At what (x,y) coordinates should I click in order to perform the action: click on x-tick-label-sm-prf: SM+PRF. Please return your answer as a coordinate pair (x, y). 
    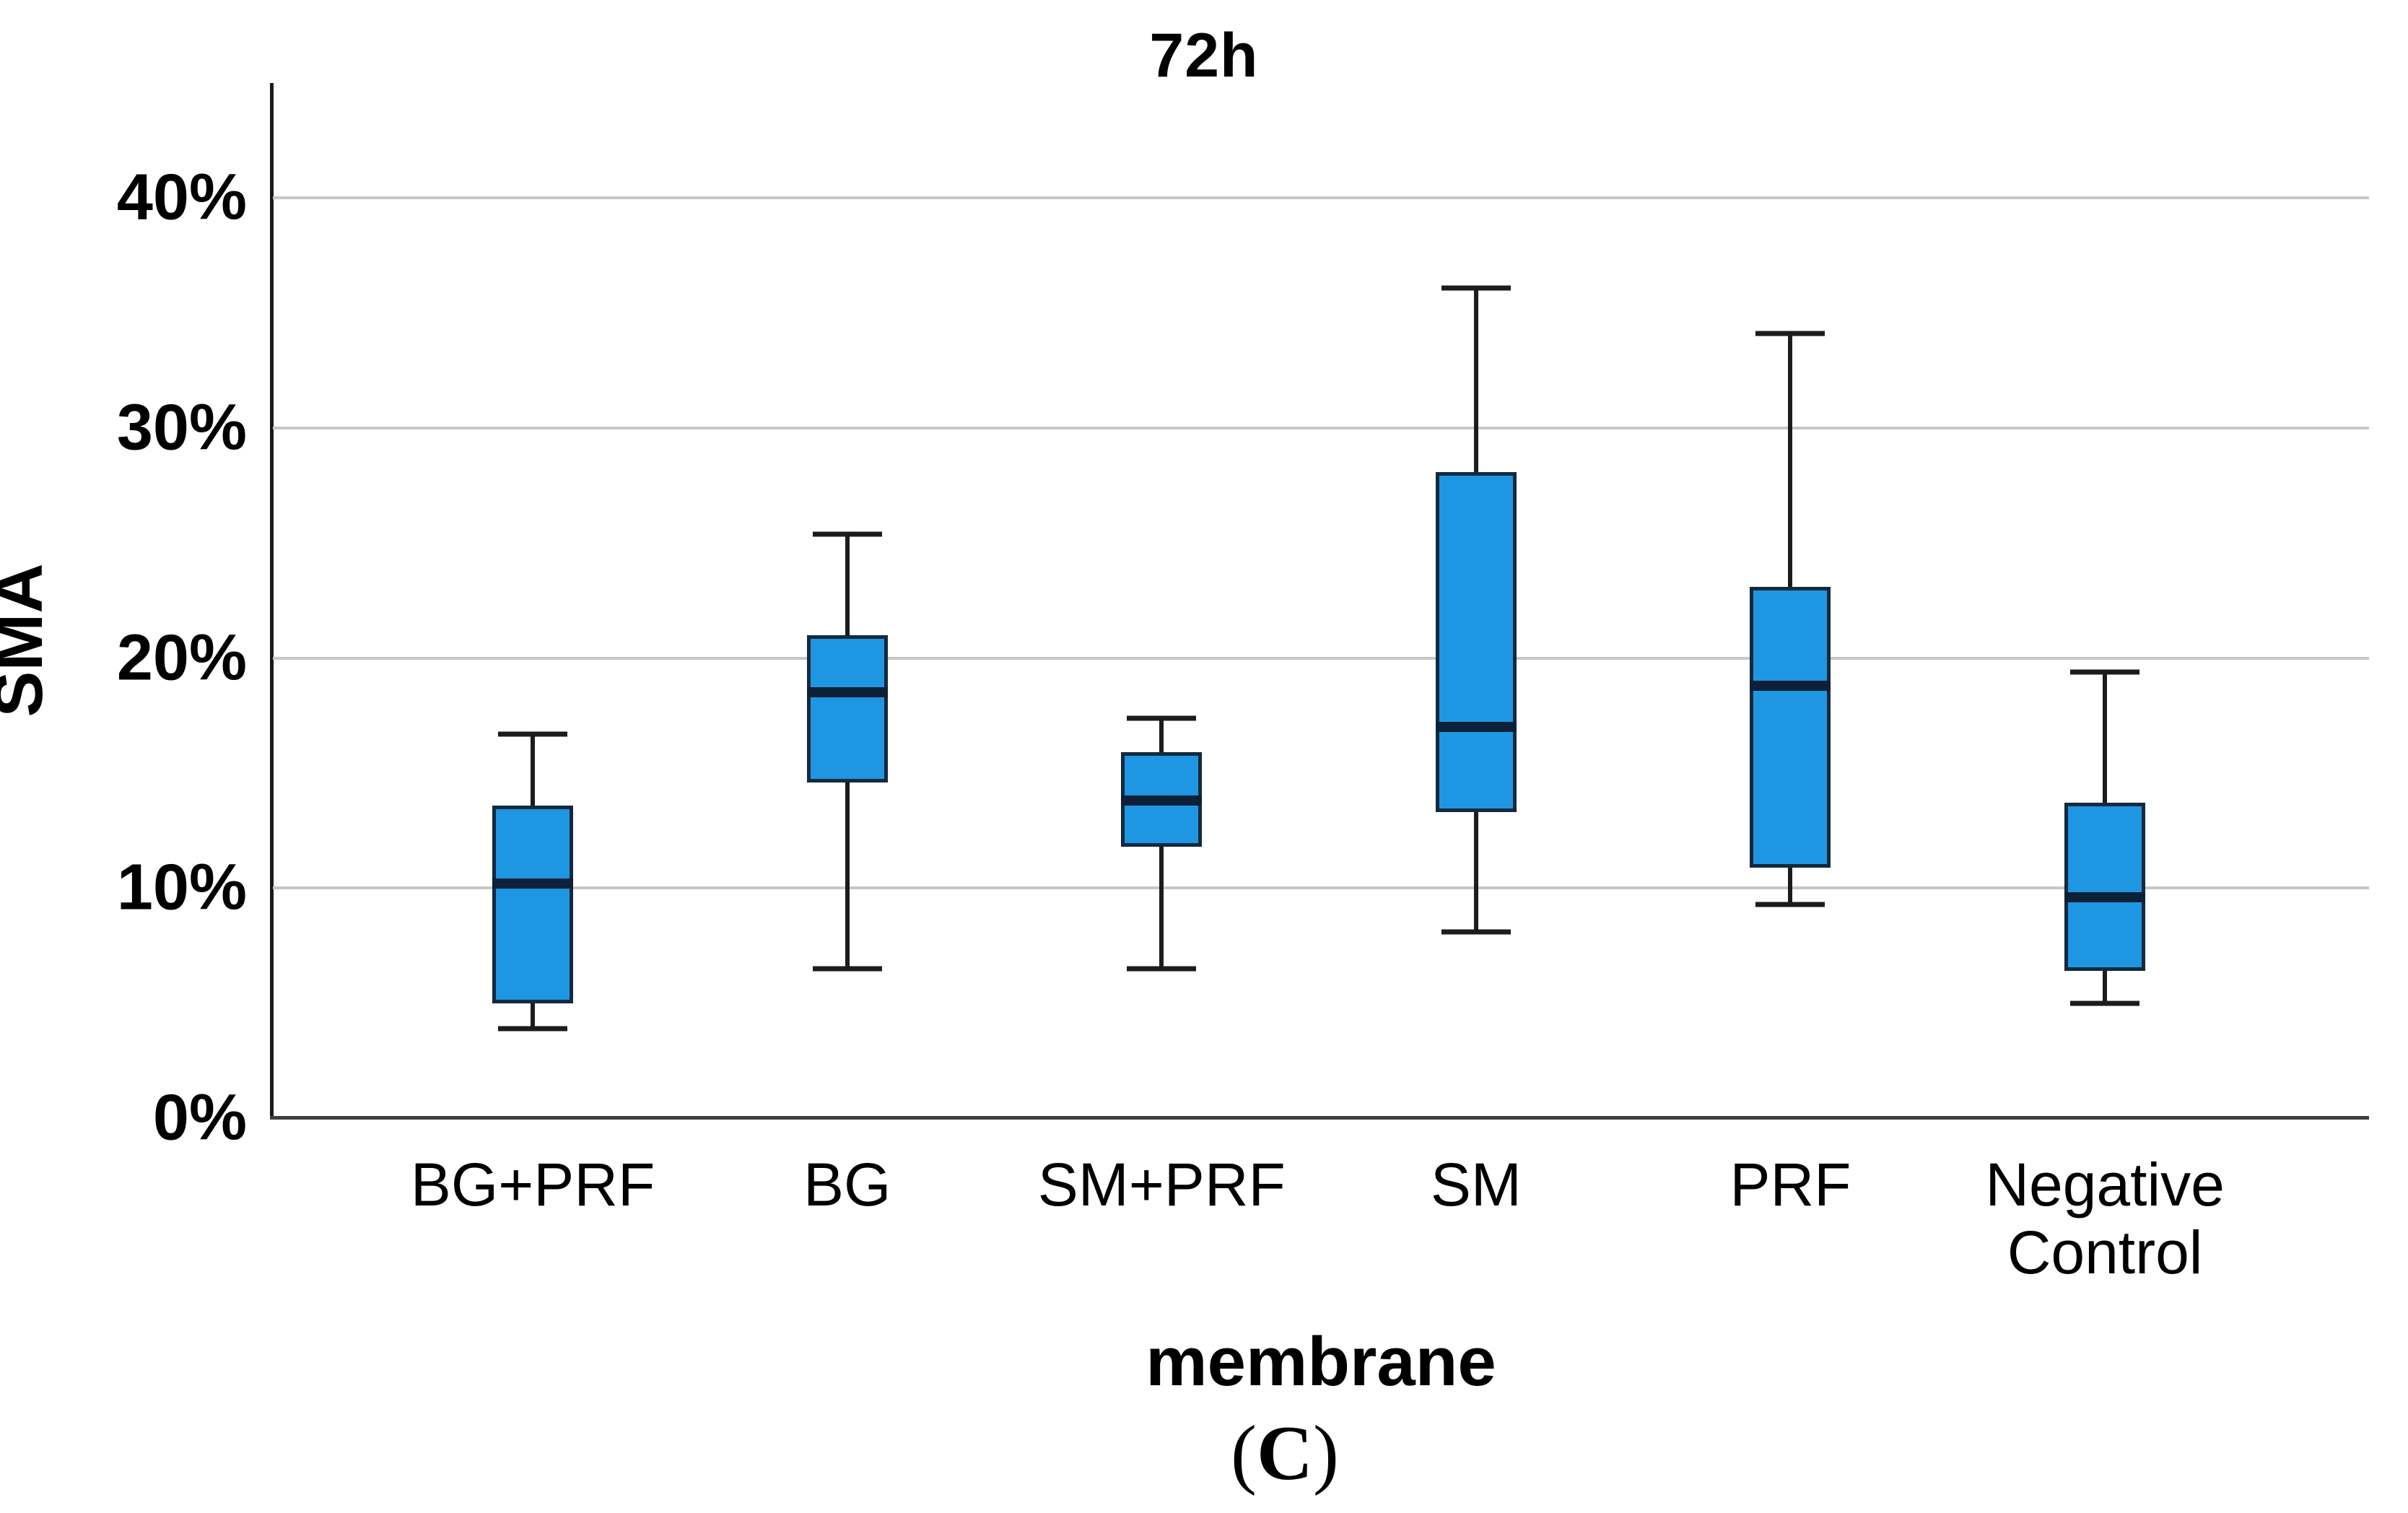
    Looking at the image, I should click on (1161, 1184).